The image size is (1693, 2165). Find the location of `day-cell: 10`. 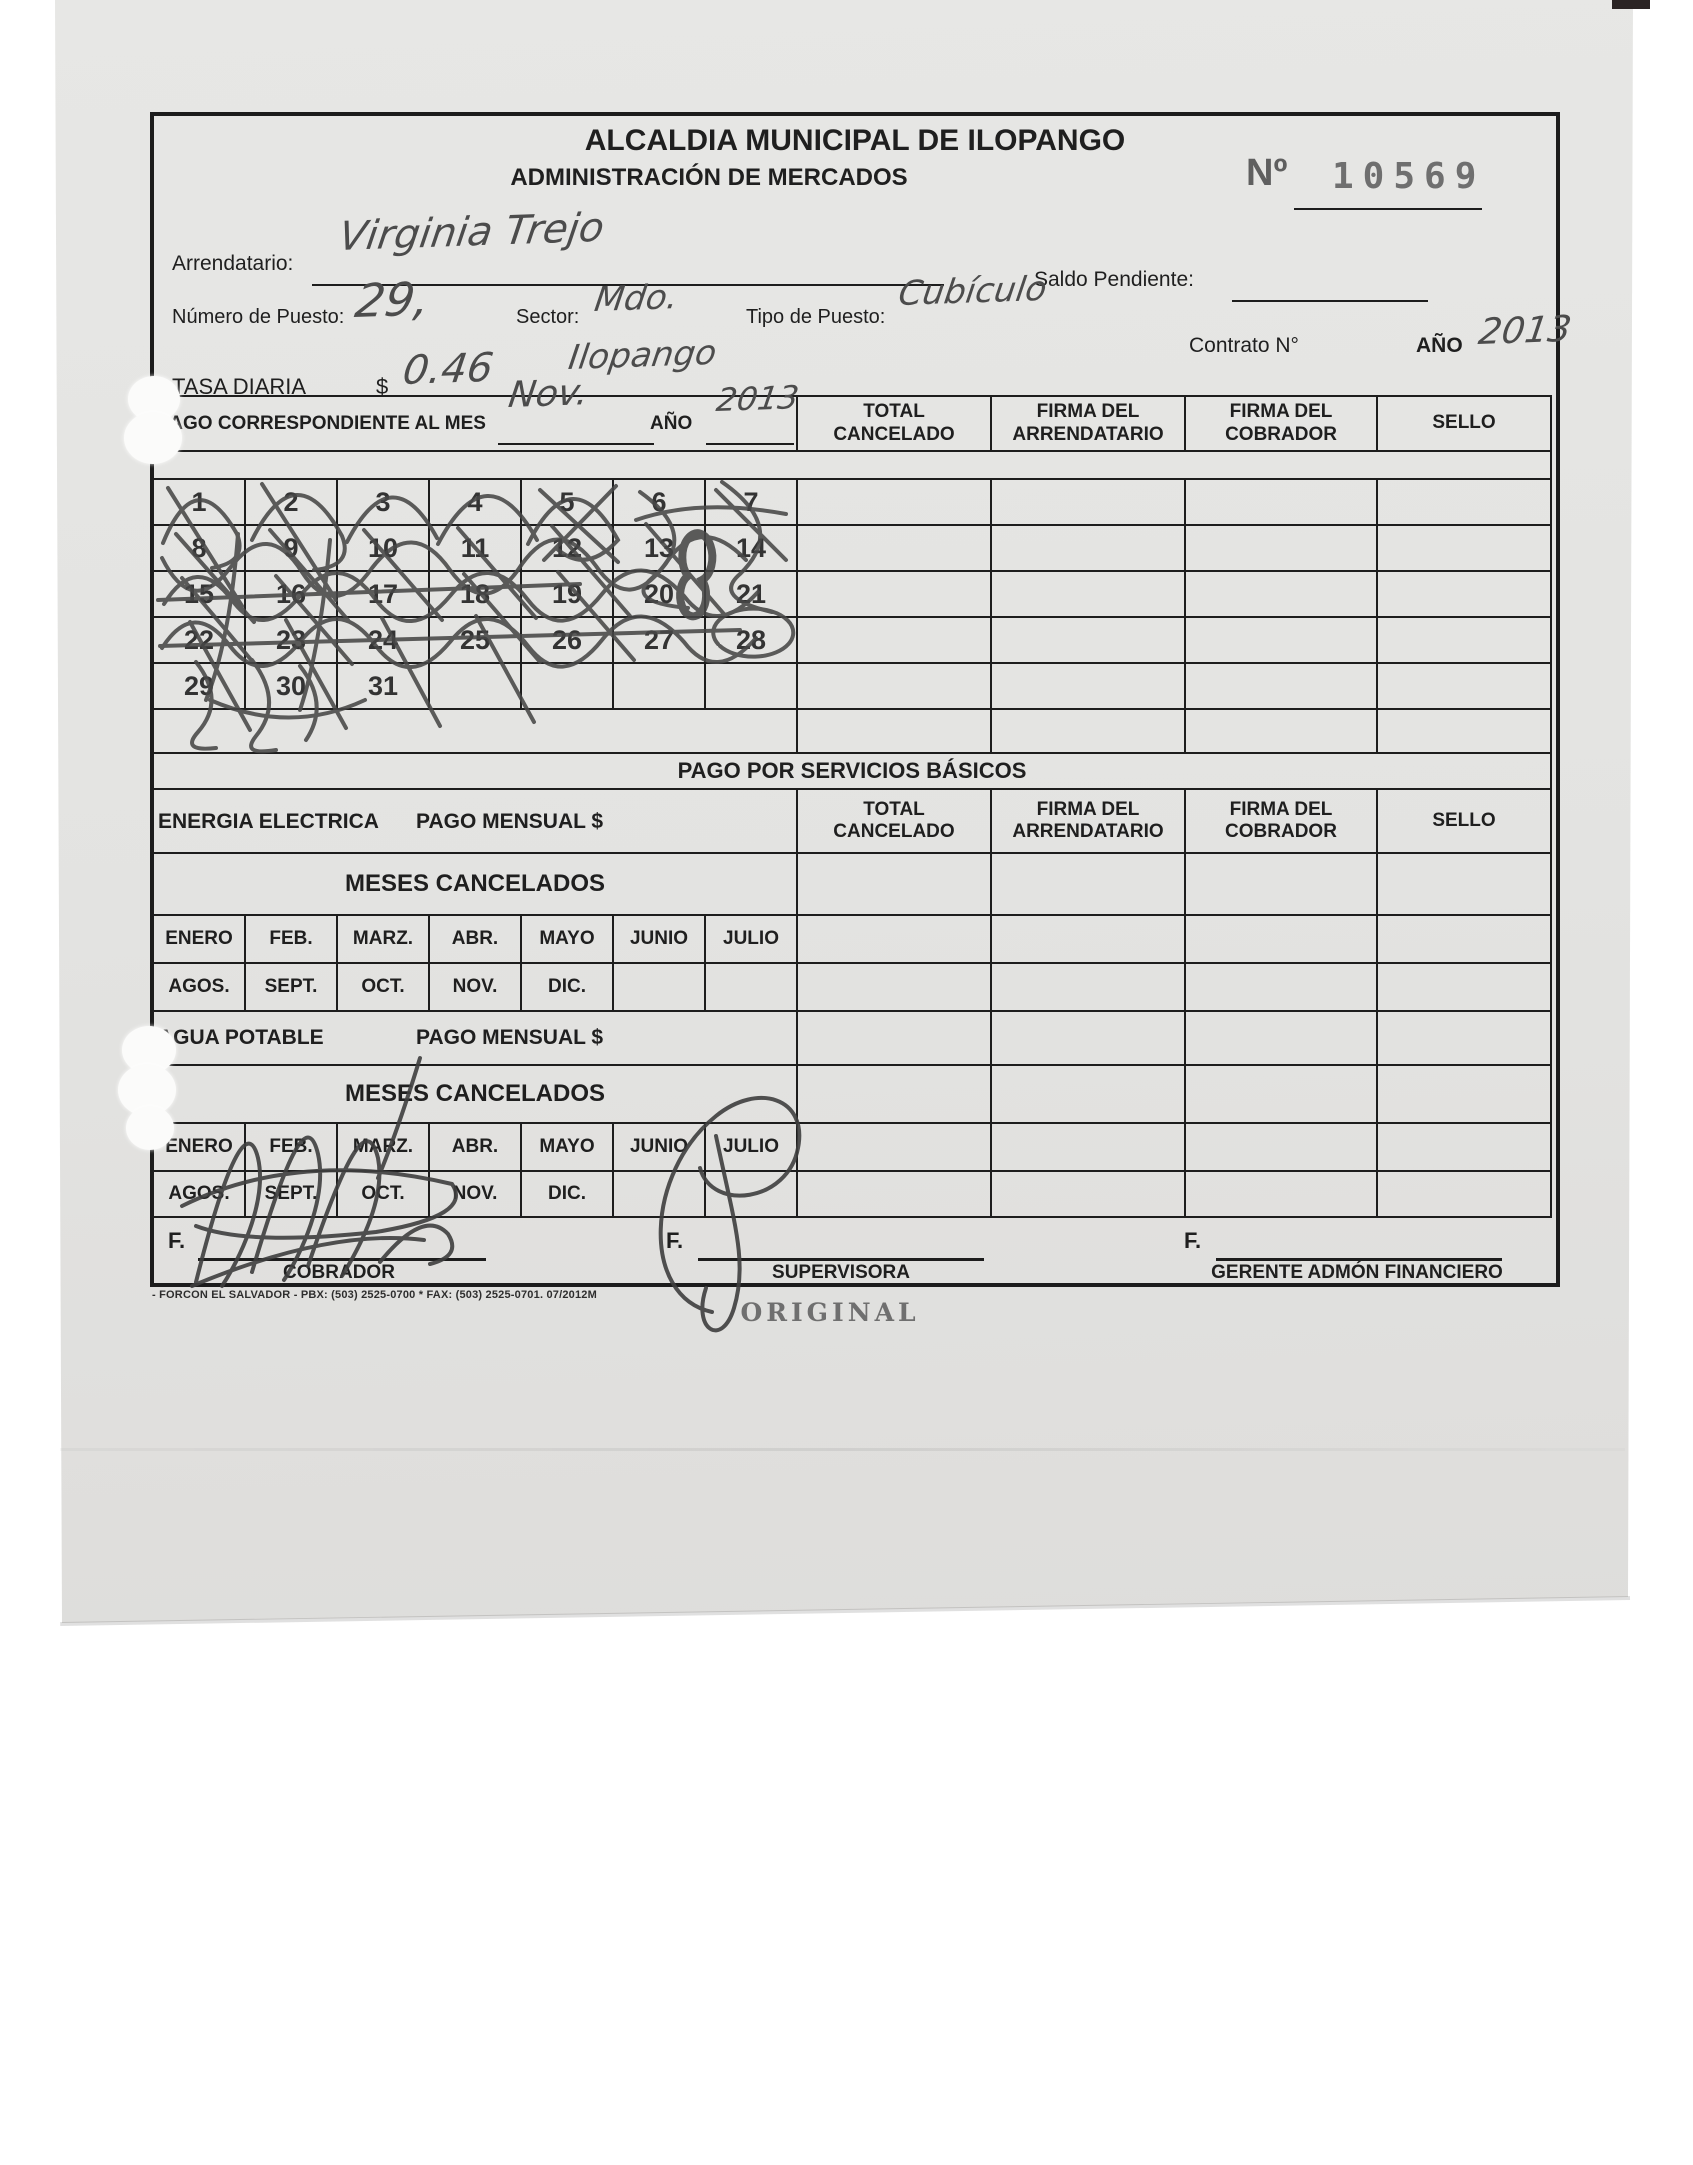

day-cell: 10 is located at coordinates (383, 548).